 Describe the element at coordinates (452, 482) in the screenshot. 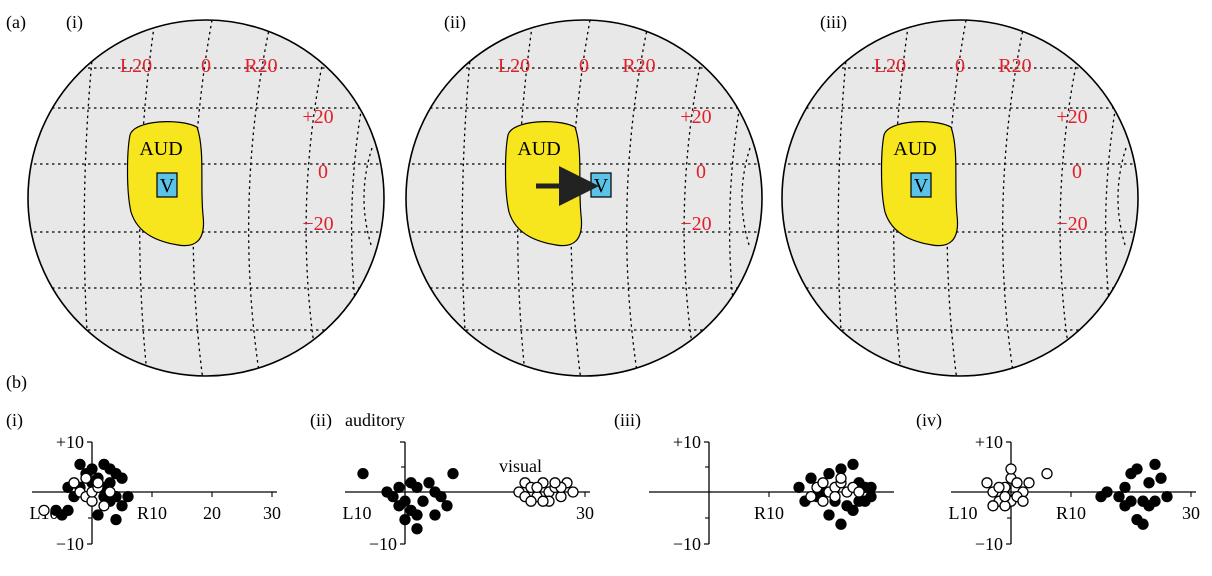

I see `scatter-plot-2: (ii) auditory visual −10 L10 30` at that location.